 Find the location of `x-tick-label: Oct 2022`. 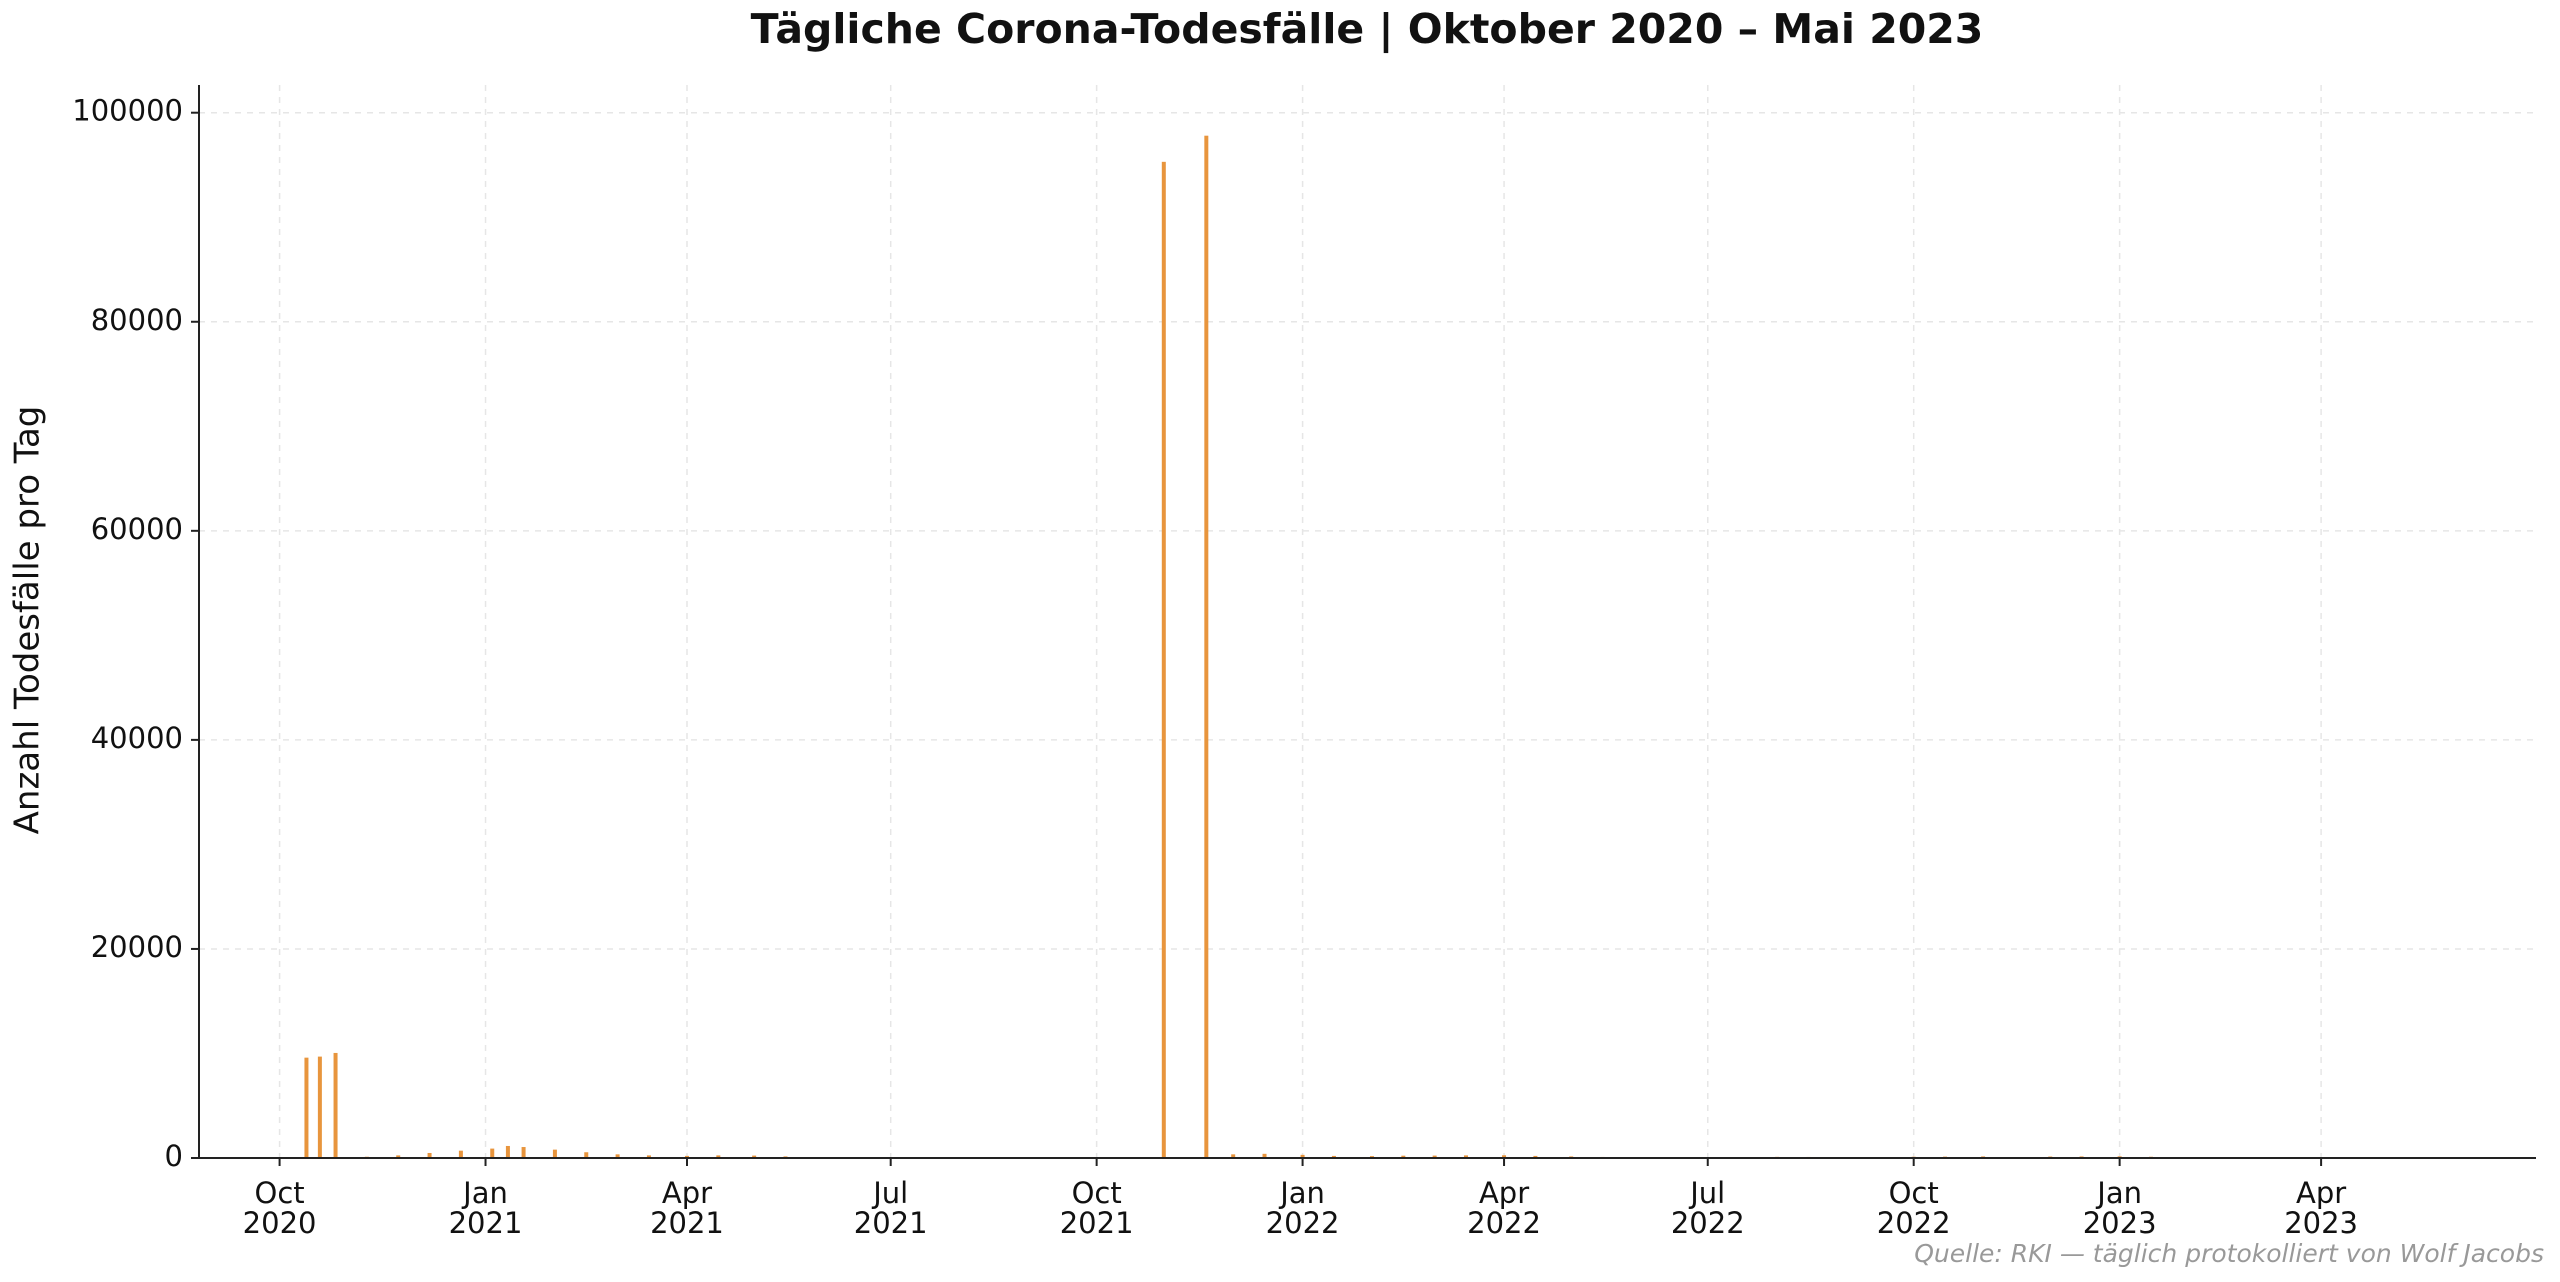

x-tick-label: Oct 2022 is located at coordinates (1913, 1208).